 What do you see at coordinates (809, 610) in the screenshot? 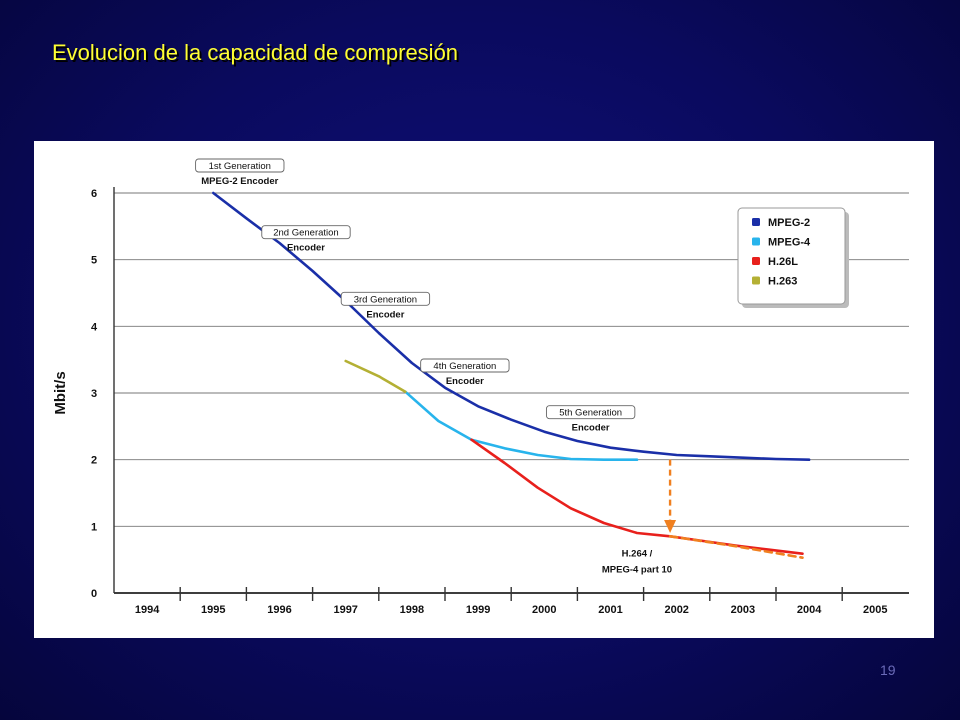
I see `x-tick-label: 2004` at bounding box center [809, 610].